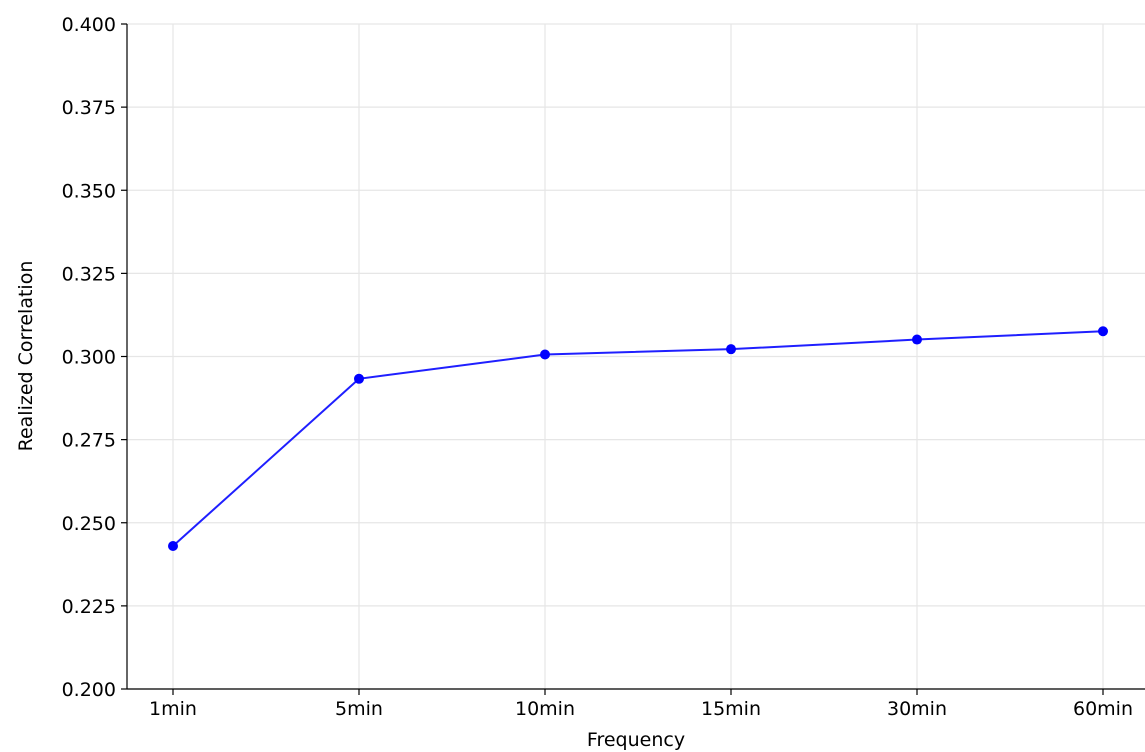  I want to click on x-tick-label: 1min, so click(173, 709).